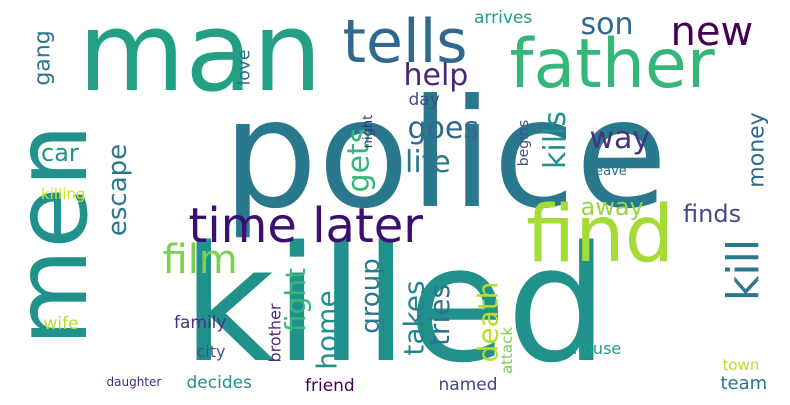  Describe the element at coordinates (61, 323) in the screenshot. I see `word-wife: wife` at that location.